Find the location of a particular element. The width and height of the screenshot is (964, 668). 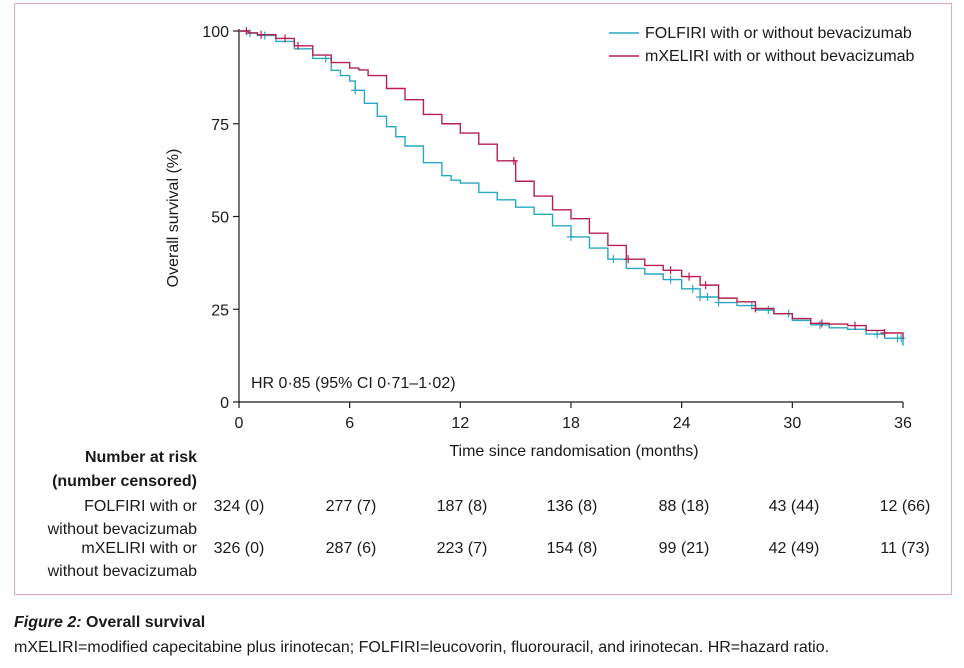

risk-cell: 136 (8) is located at coordinates (572, 506).